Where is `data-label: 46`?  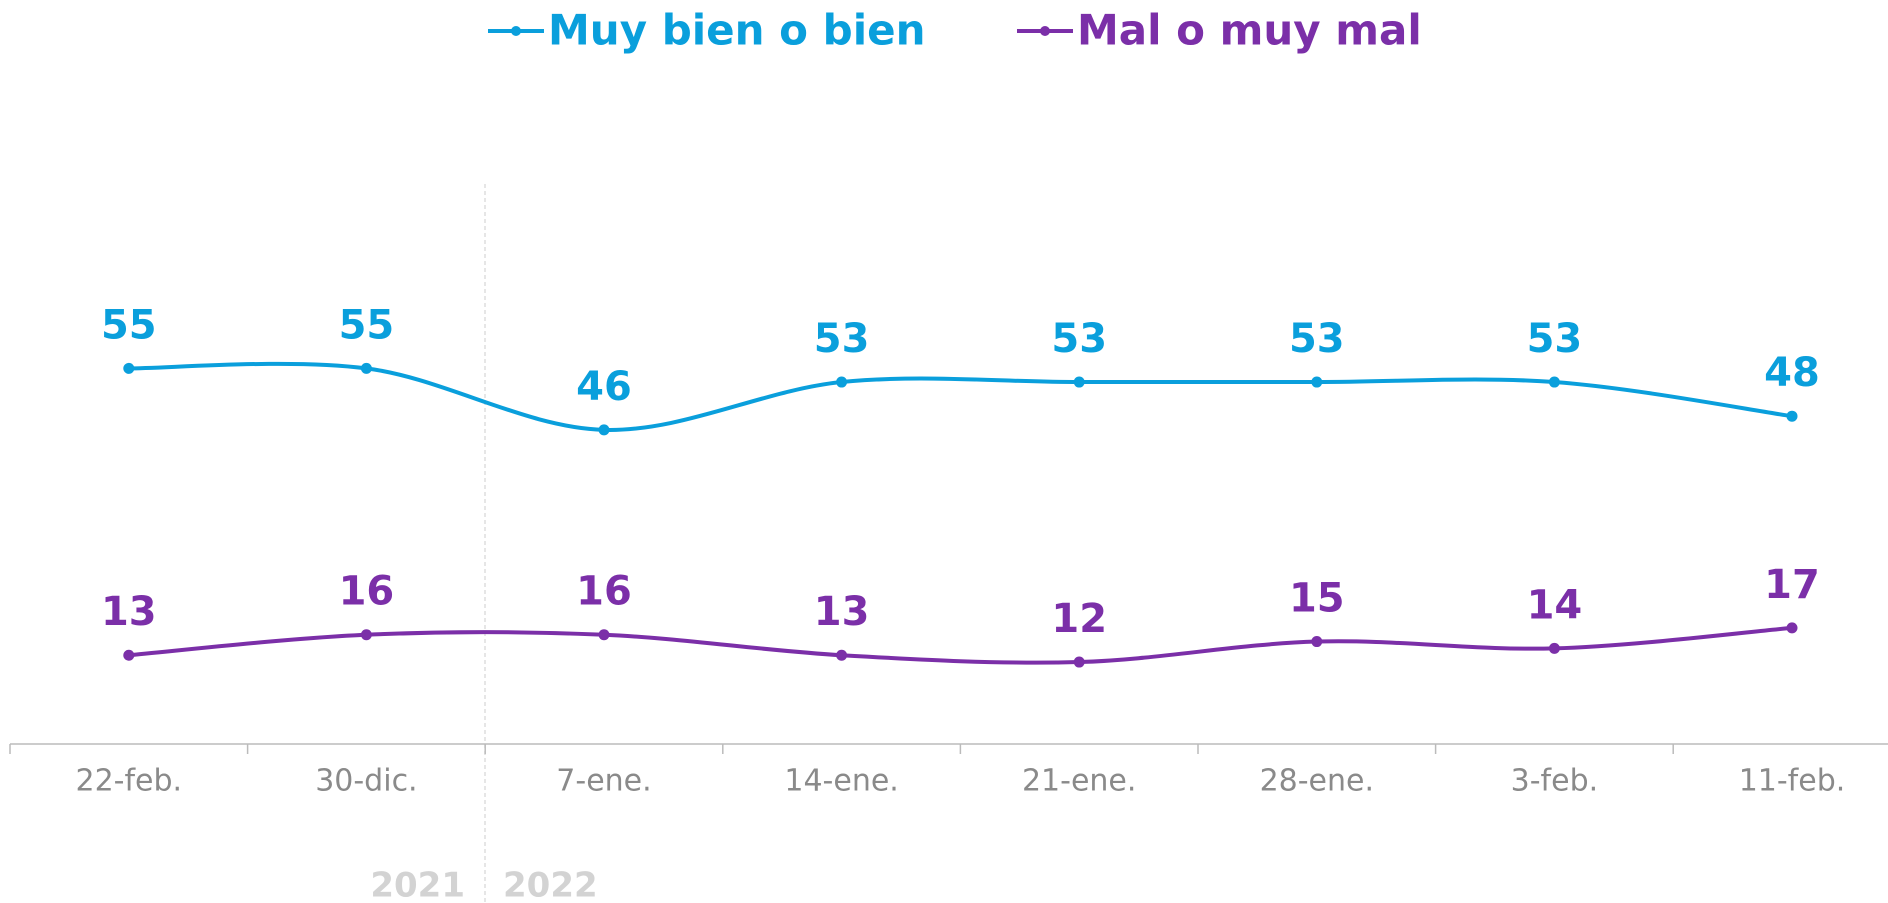 data-label: 46 is located at coordinates (604, 387).